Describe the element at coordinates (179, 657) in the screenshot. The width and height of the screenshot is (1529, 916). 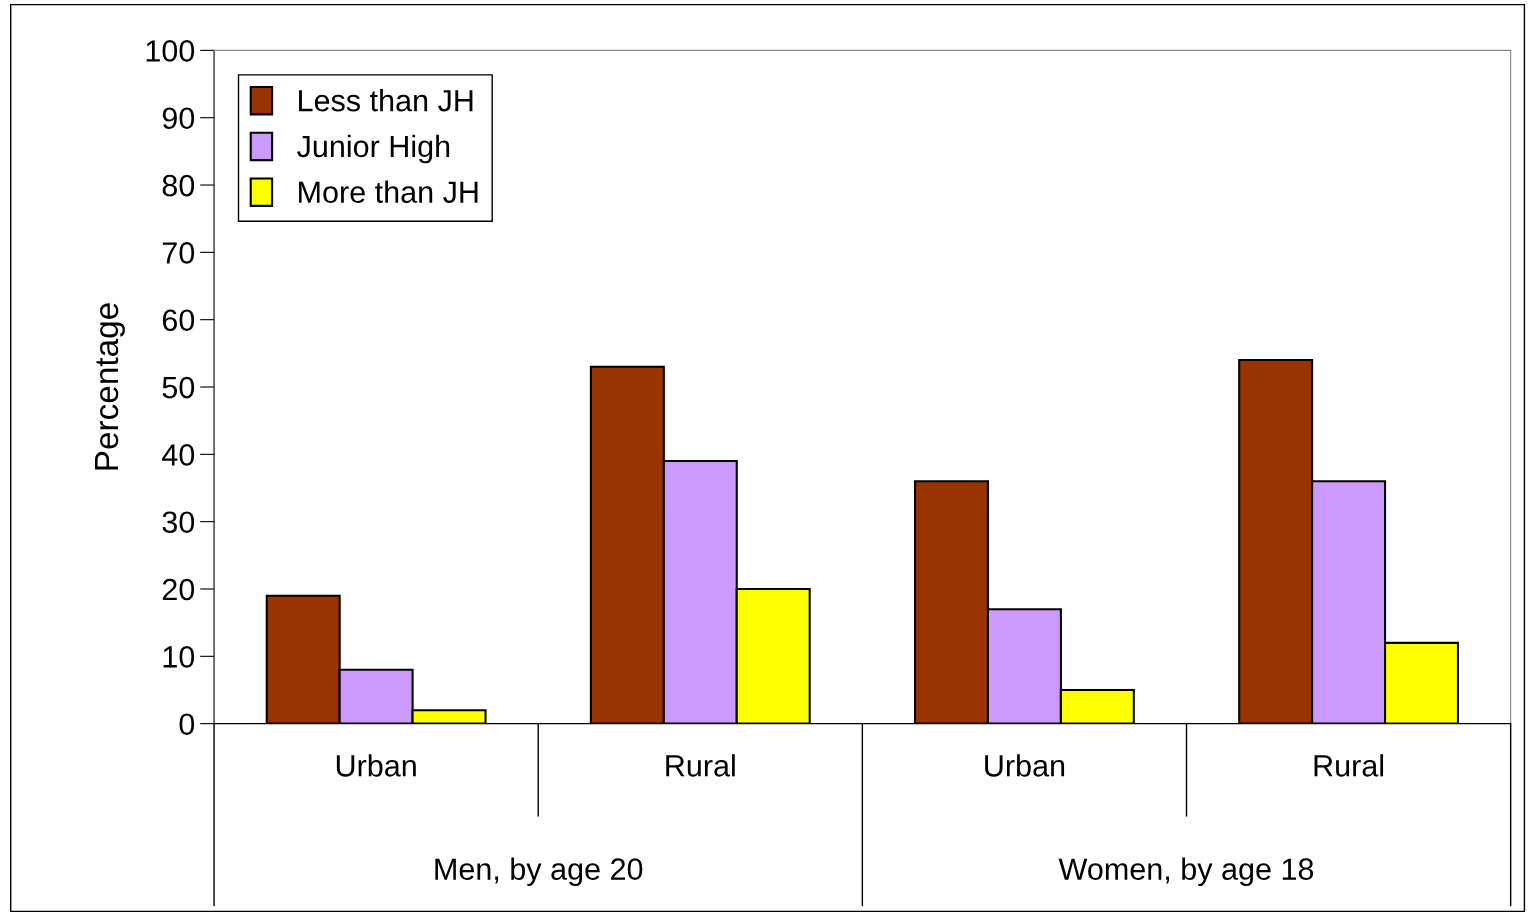
I see `y-tick-label: 10` at that location.